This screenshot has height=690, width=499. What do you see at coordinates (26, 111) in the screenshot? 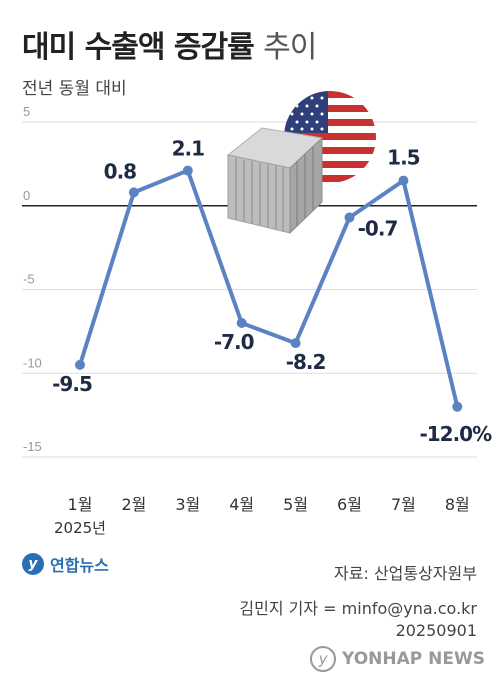
I see `y-tick-label: 5` at bounding box center [26, 111].